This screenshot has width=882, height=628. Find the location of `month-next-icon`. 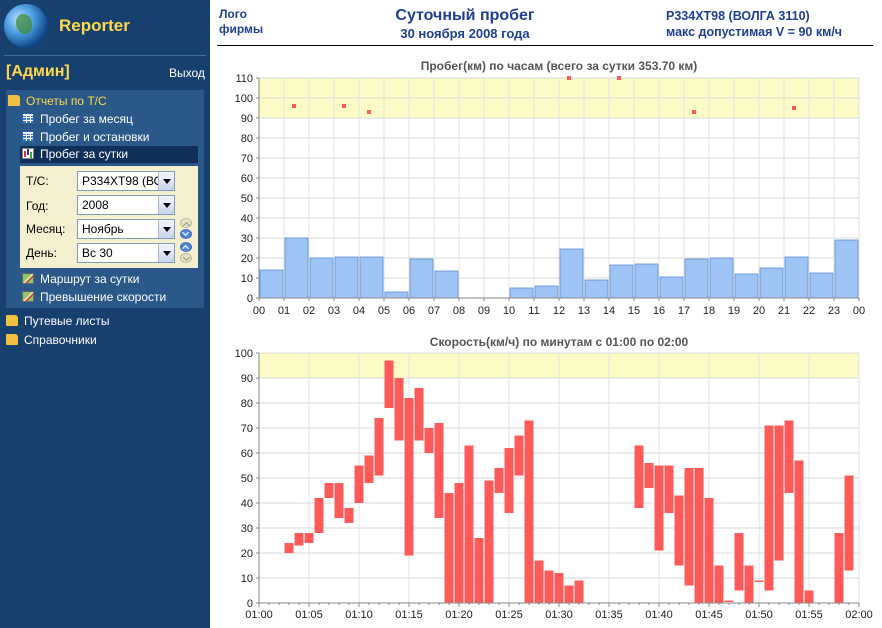

month-next-icon is located at coordinates (186, 234).